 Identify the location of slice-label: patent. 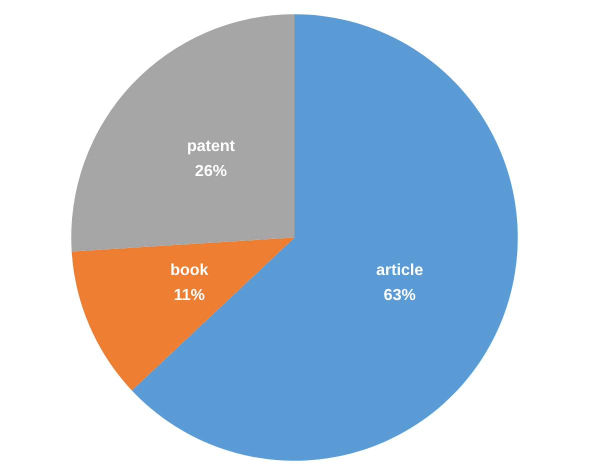
(211, 147).